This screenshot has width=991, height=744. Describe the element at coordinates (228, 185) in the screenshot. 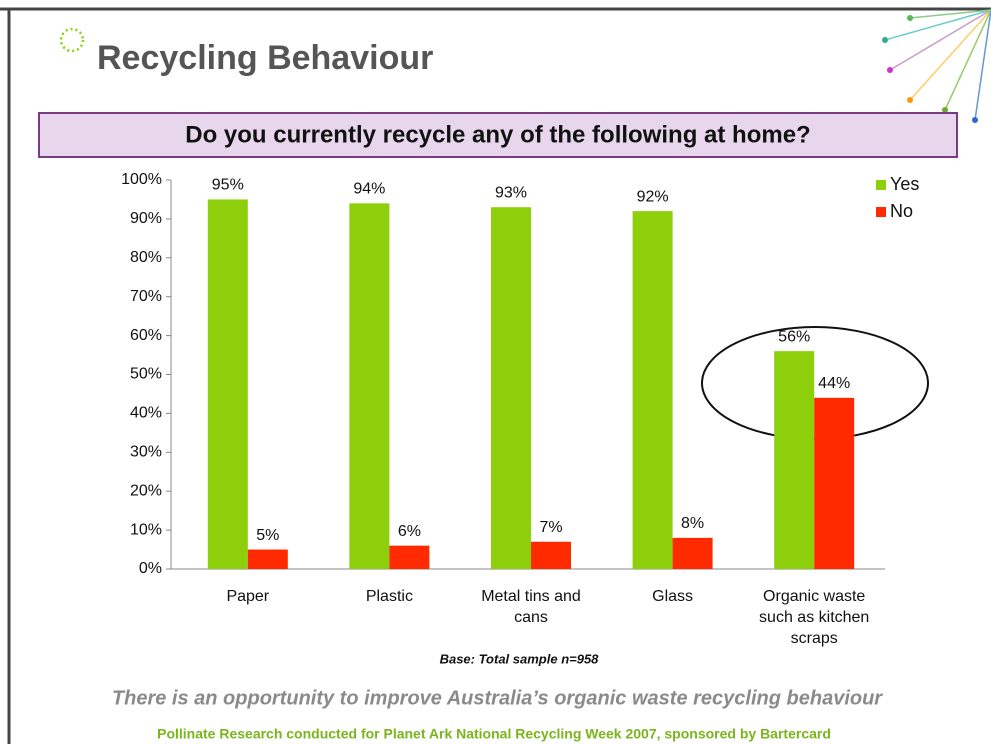

I see `value-label: 95%` at that location.